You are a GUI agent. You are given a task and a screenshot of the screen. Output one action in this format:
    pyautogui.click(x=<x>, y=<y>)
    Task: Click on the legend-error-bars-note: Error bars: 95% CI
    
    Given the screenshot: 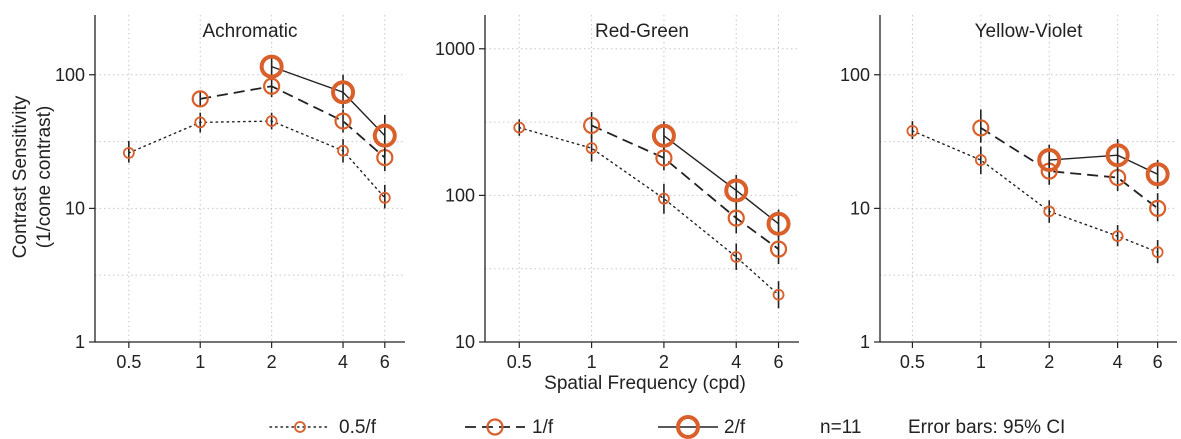 What is the action you would take?
    pyautogui.click(x=986, y=427)
    